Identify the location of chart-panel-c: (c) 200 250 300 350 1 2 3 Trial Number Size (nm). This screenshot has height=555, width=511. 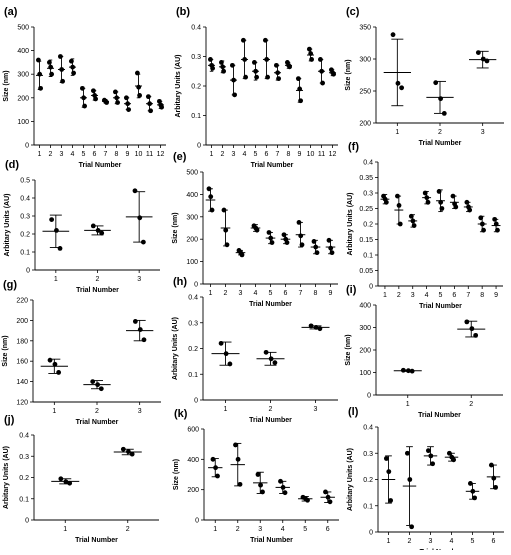
(424, 76).